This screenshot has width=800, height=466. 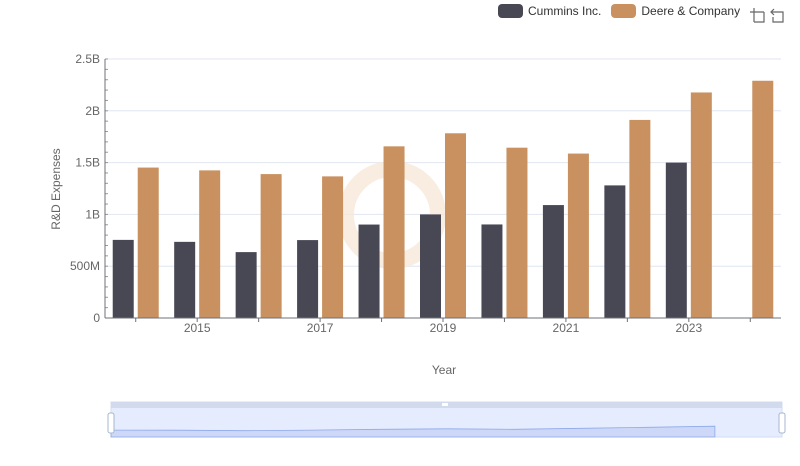 What do you see at coordinates (510, 11) in the screenshot?
I see `legend-swatch-cummins` at bounding box center [510, 11].